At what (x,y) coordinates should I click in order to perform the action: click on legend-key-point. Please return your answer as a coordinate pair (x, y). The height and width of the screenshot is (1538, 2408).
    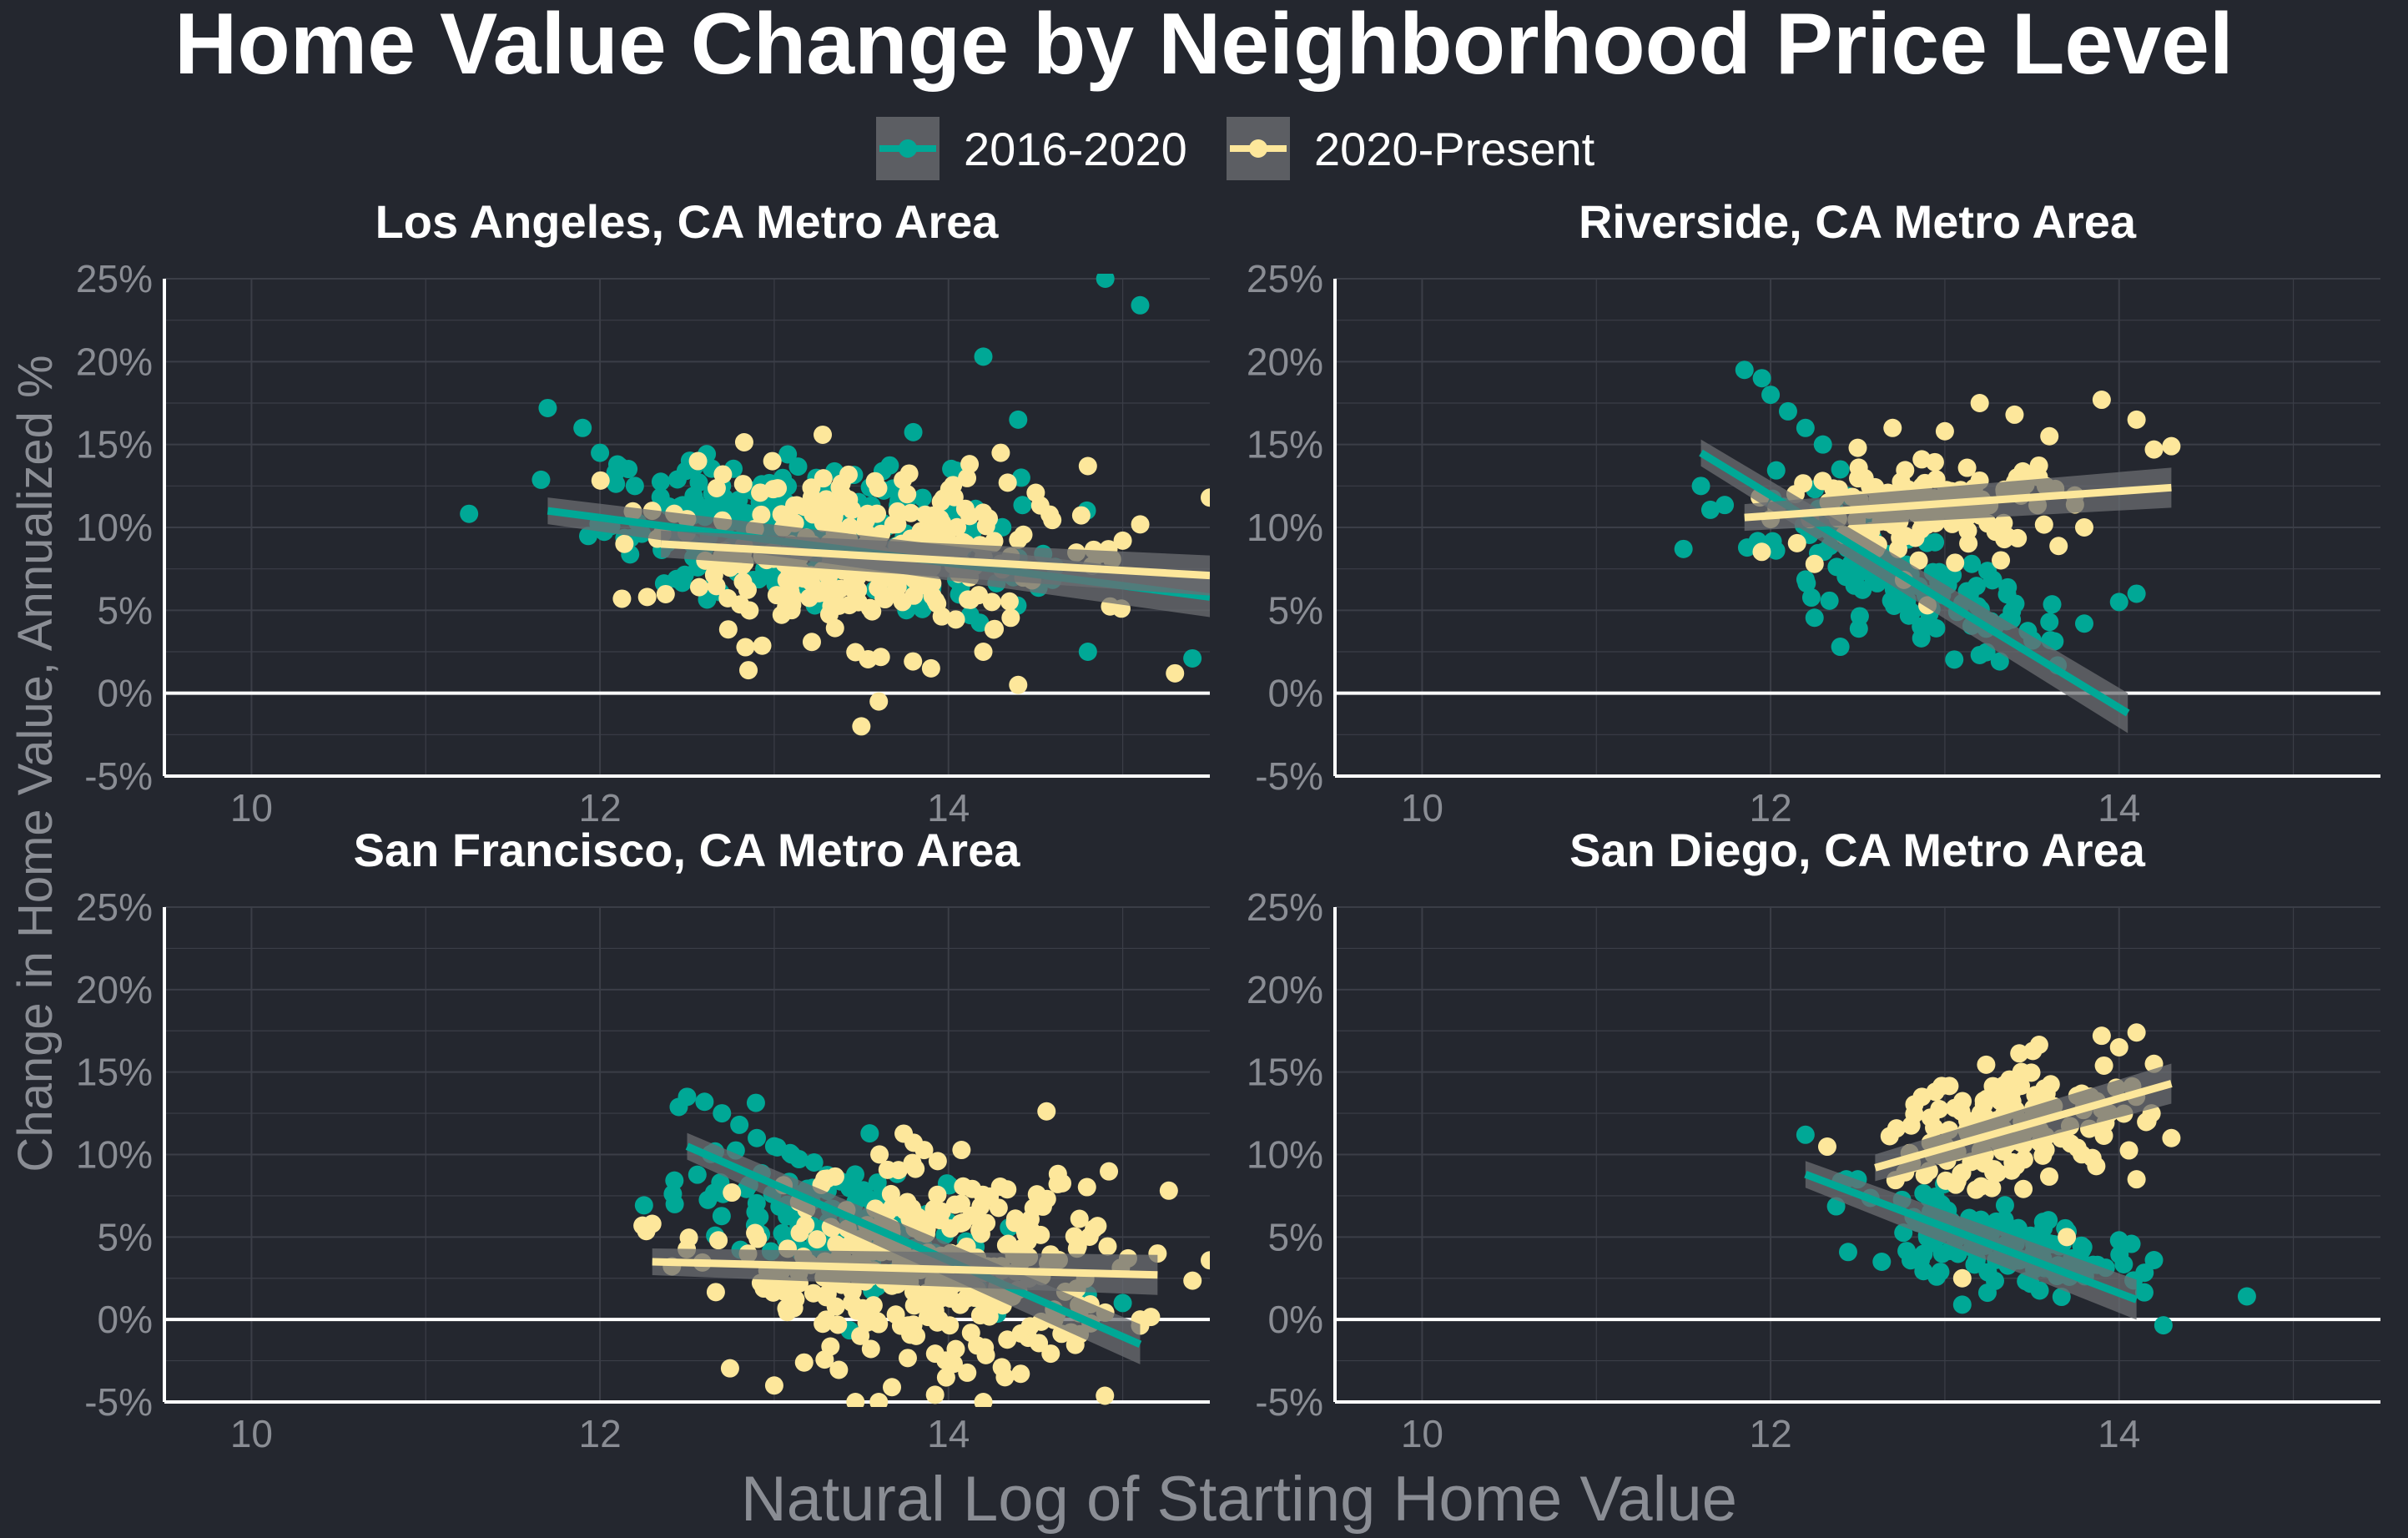
    Looking at the image, I should click on (908, 148).